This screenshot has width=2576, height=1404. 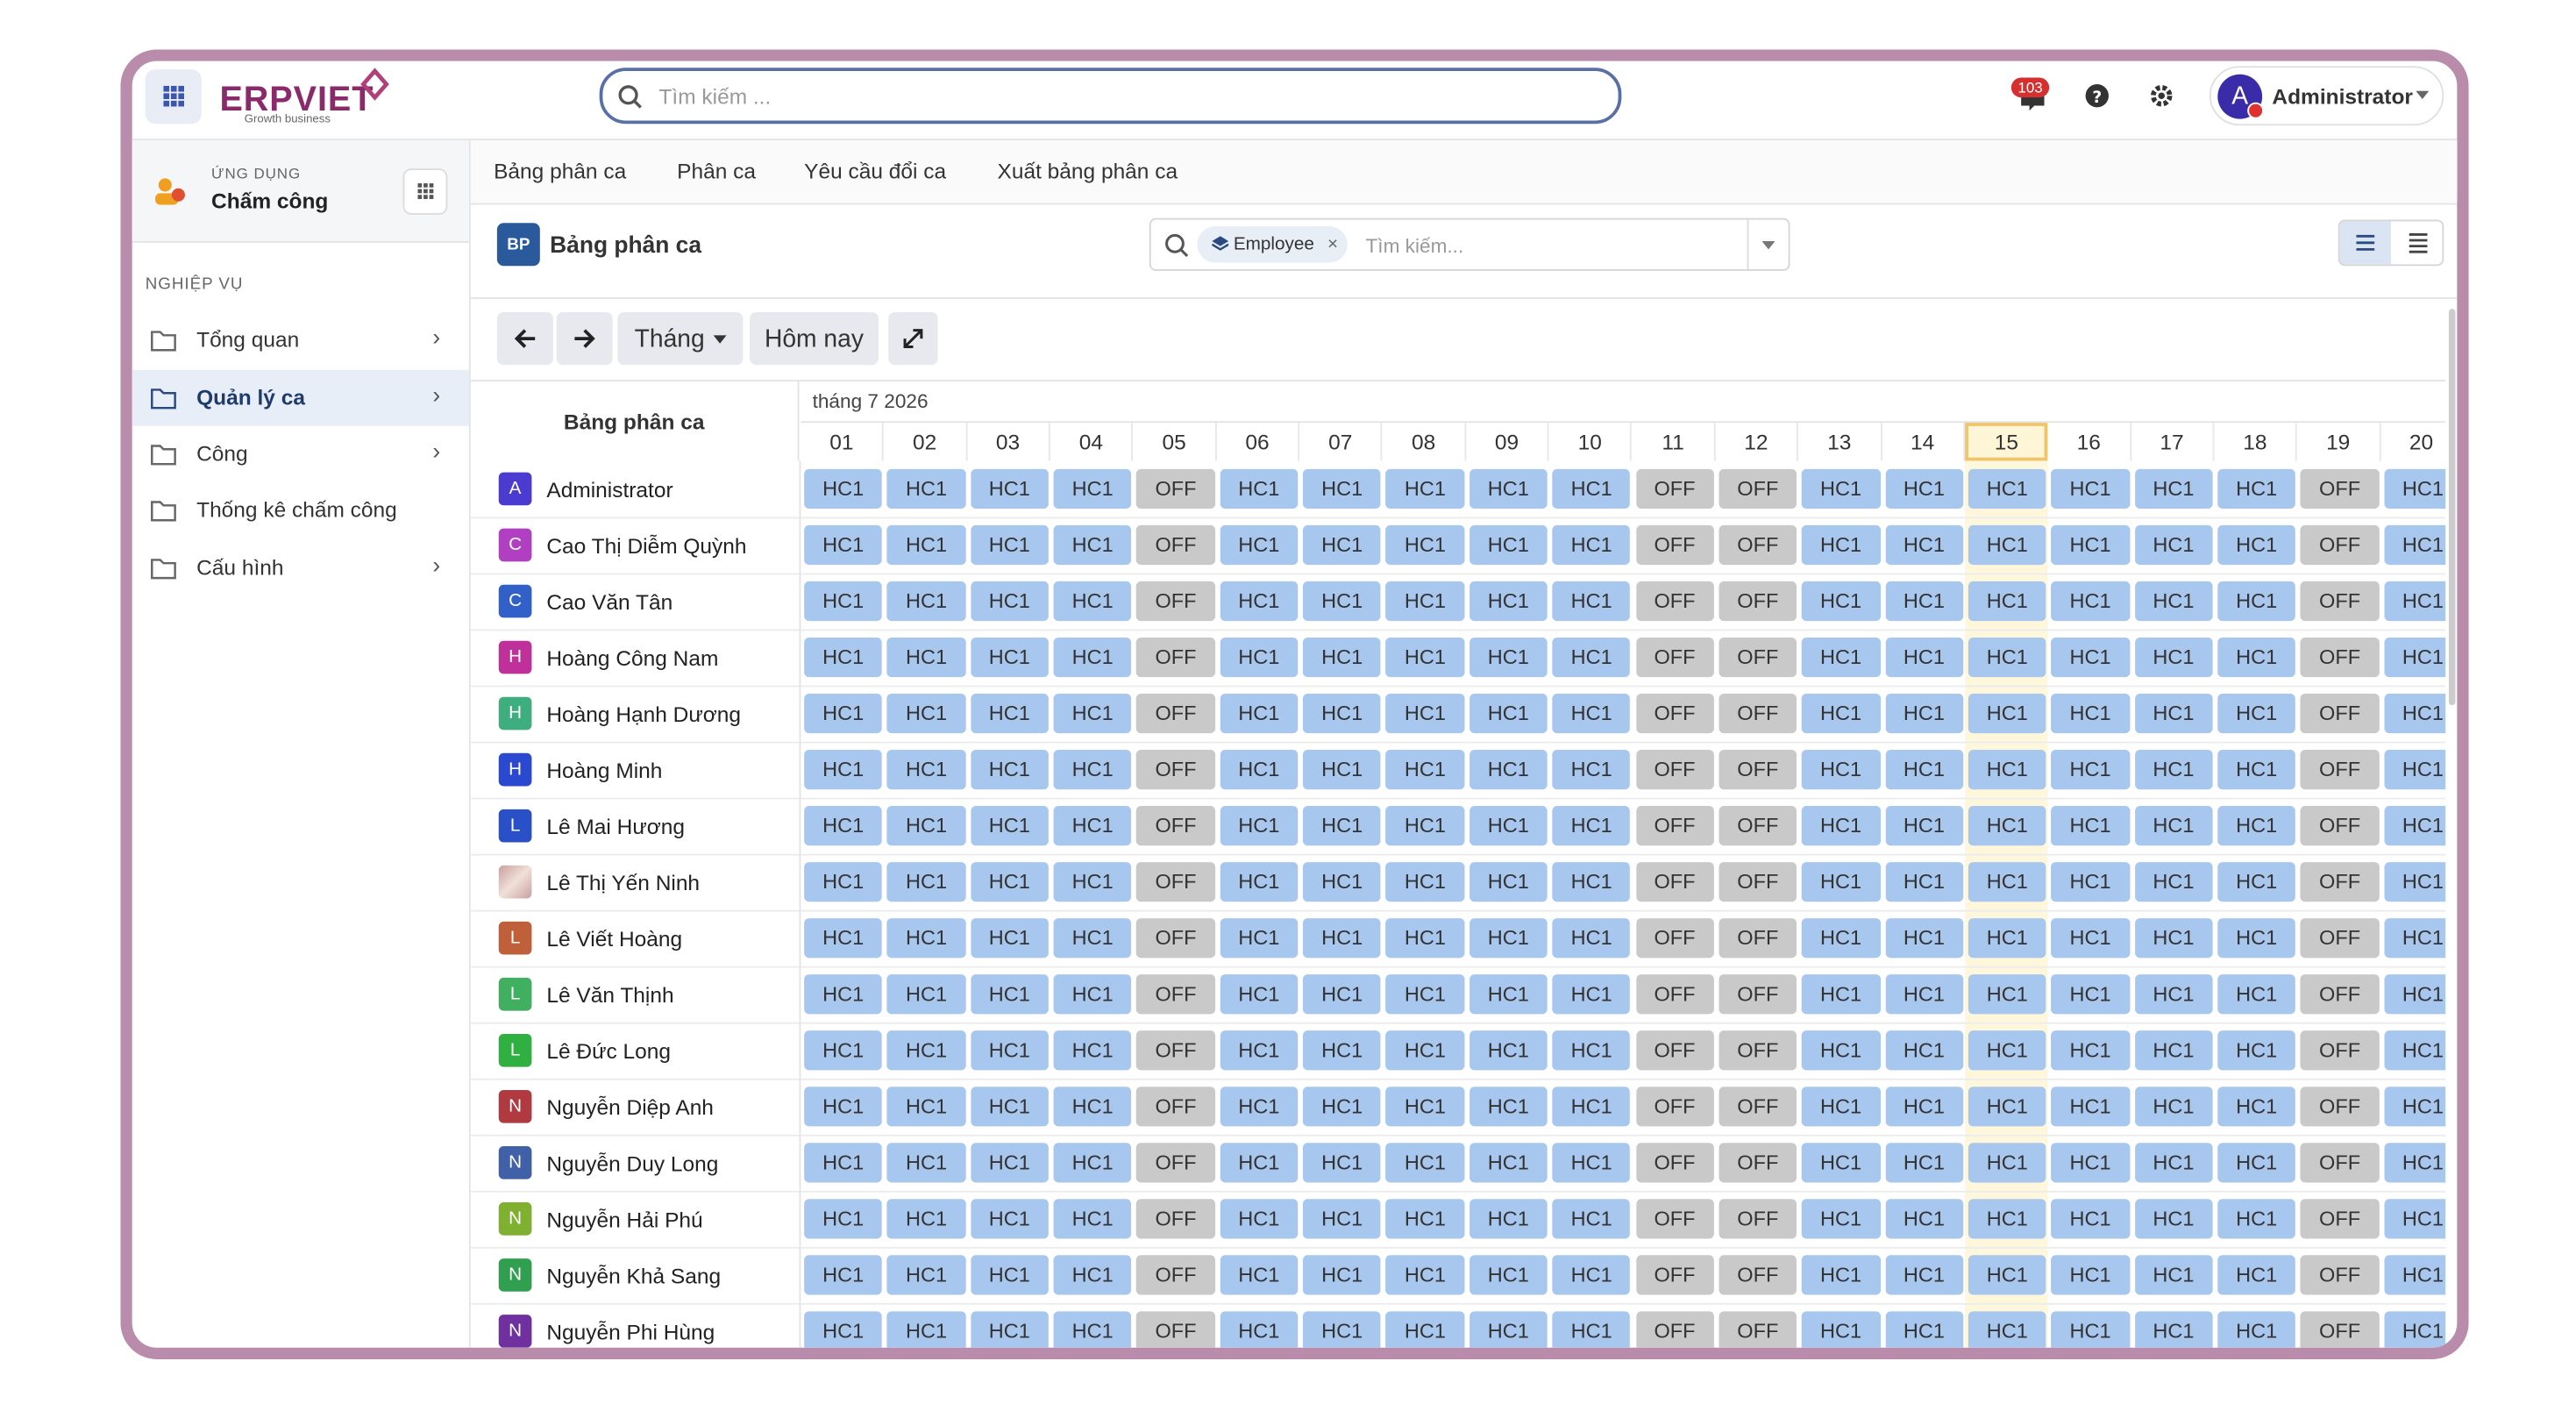 What do you see at coordinates (610, 995) in the screenshot?
I see `employee-name: Lê Văn Thịnh` at bounding box center [610, 995].